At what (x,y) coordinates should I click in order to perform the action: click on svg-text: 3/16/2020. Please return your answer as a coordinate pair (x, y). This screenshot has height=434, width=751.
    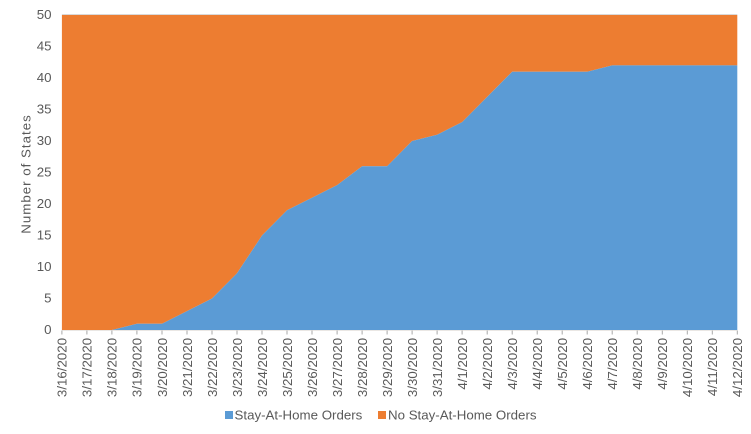
    Looking at the image, I should click on (62, 367).